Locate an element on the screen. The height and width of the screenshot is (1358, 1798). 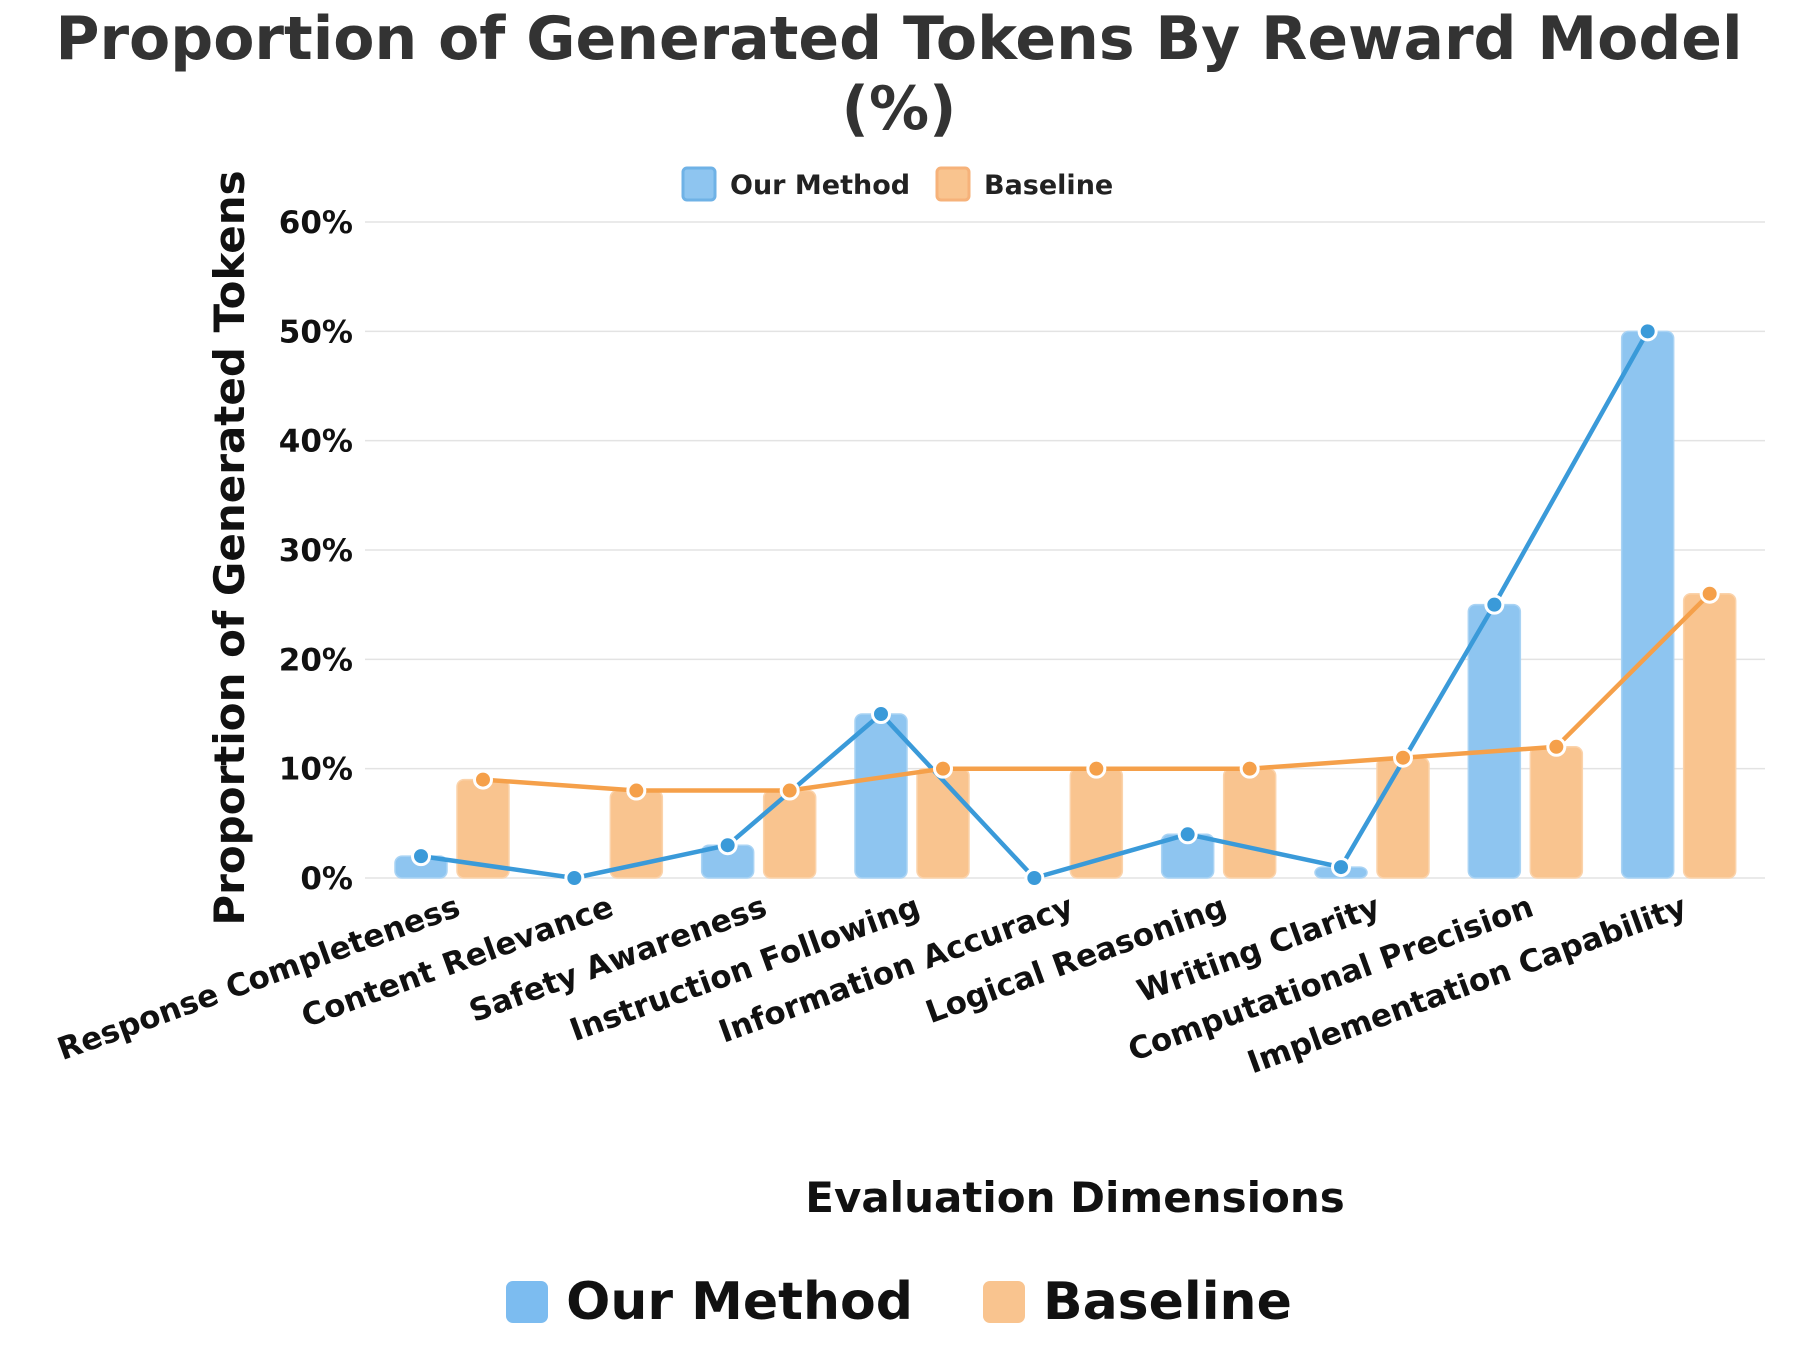
point-our-method-content-relevance is located at coordinates (574, 878).